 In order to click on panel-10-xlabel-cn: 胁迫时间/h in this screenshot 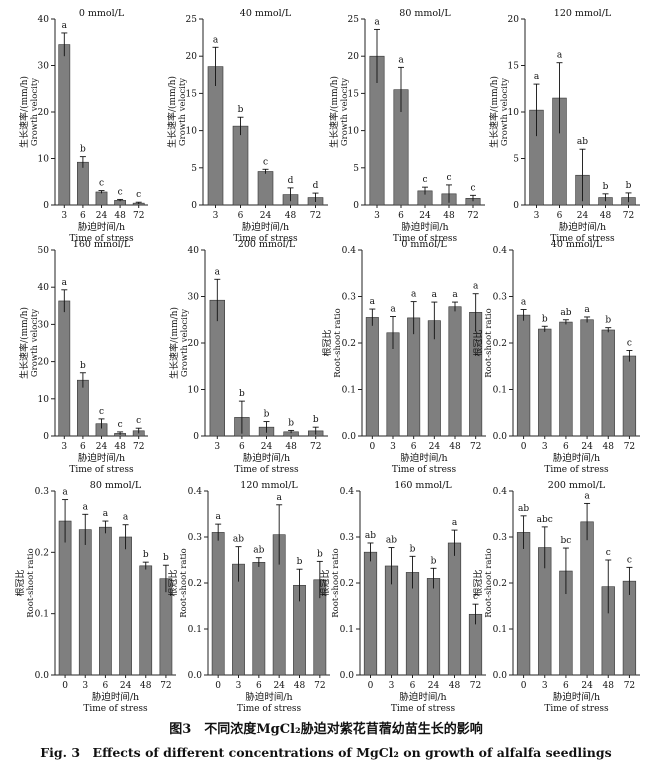, I will do `click(268, 697)`.